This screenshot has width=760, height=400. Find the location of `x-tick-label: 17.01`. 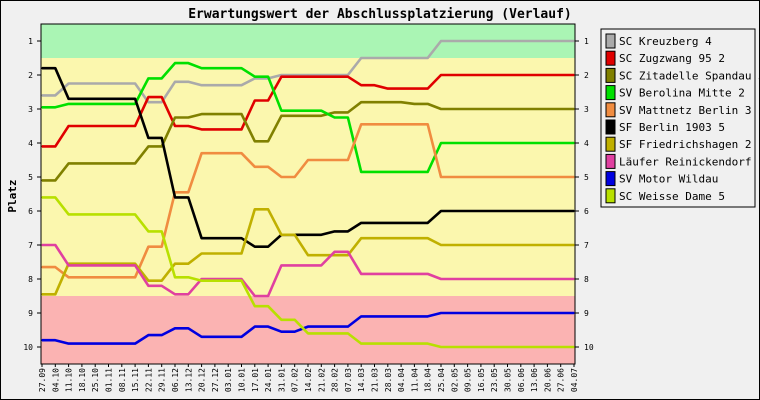

x-tick-label: 17.01 is located at coordinates (255, 380).